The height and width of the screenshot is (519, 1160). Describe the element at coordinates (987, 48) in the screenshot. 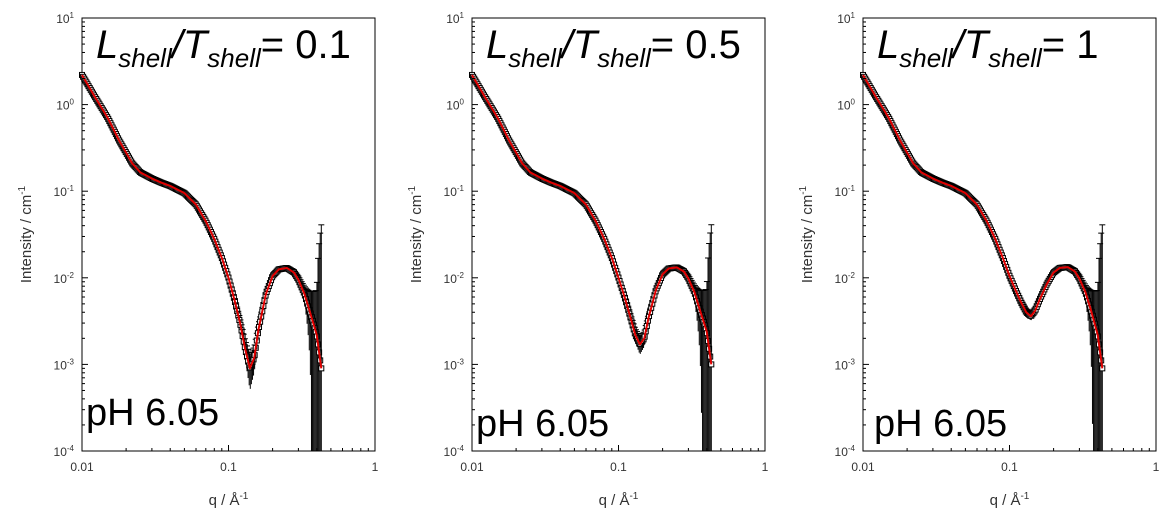

I see `chart-title: Lshell/Tshell= 1` at that location.